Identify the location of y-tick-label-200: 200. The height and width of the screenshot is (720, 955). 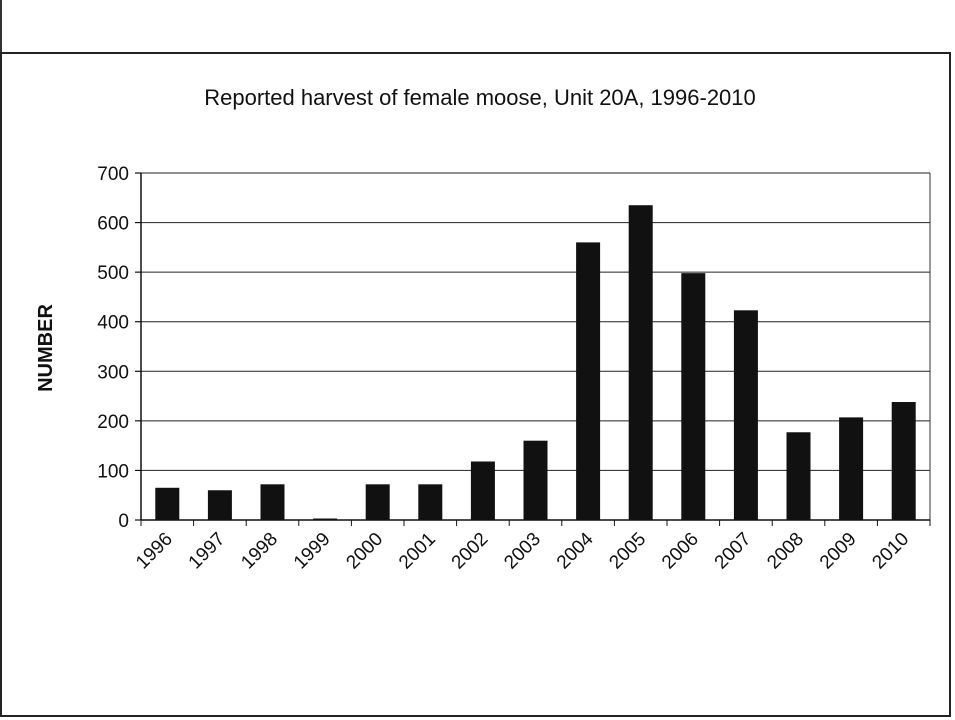
(113, 422).